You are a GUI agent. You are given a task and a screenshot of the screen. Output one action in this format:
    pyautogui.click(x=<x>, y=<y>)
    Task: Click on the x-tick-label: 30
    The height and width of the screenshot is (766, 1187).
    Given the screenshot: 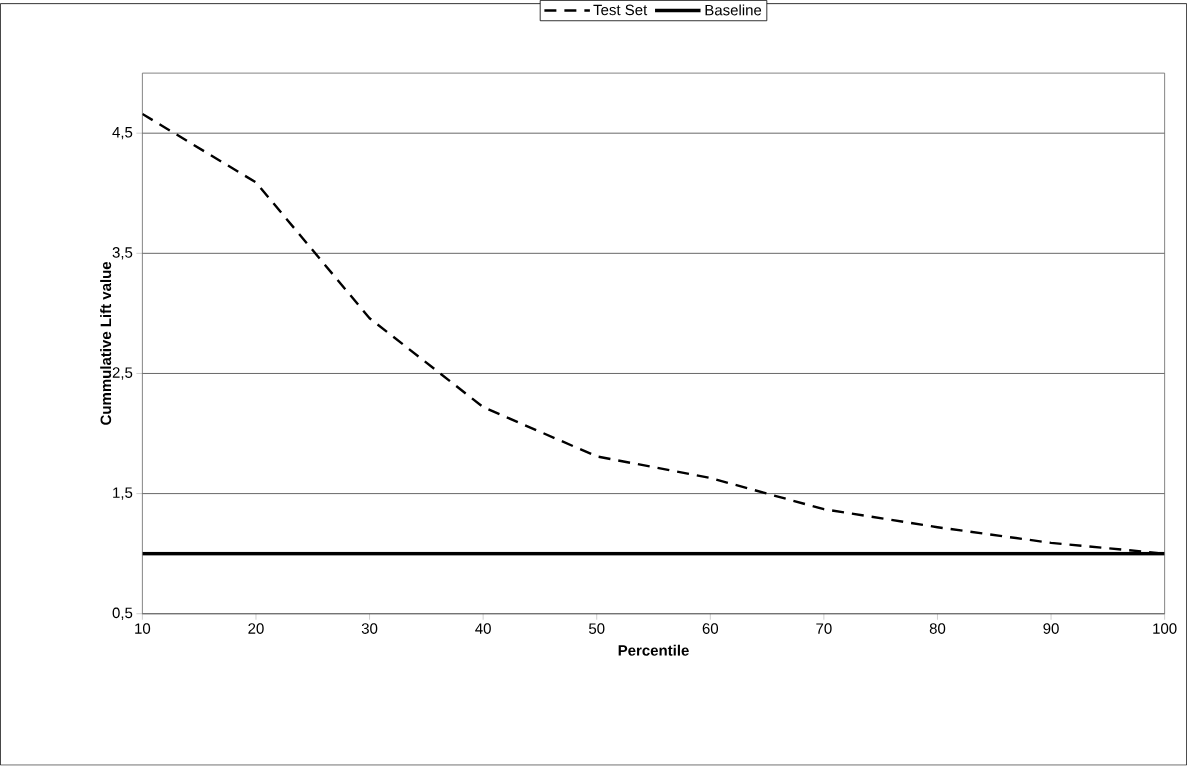 What is the action you would take?
    pyautogui.click(x=369, y=629)
    